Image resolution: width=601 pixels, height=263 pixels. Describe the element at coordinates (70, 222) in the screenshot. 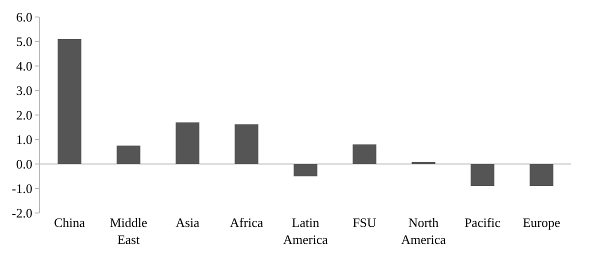

I see `x-tick-label: China` at that location.